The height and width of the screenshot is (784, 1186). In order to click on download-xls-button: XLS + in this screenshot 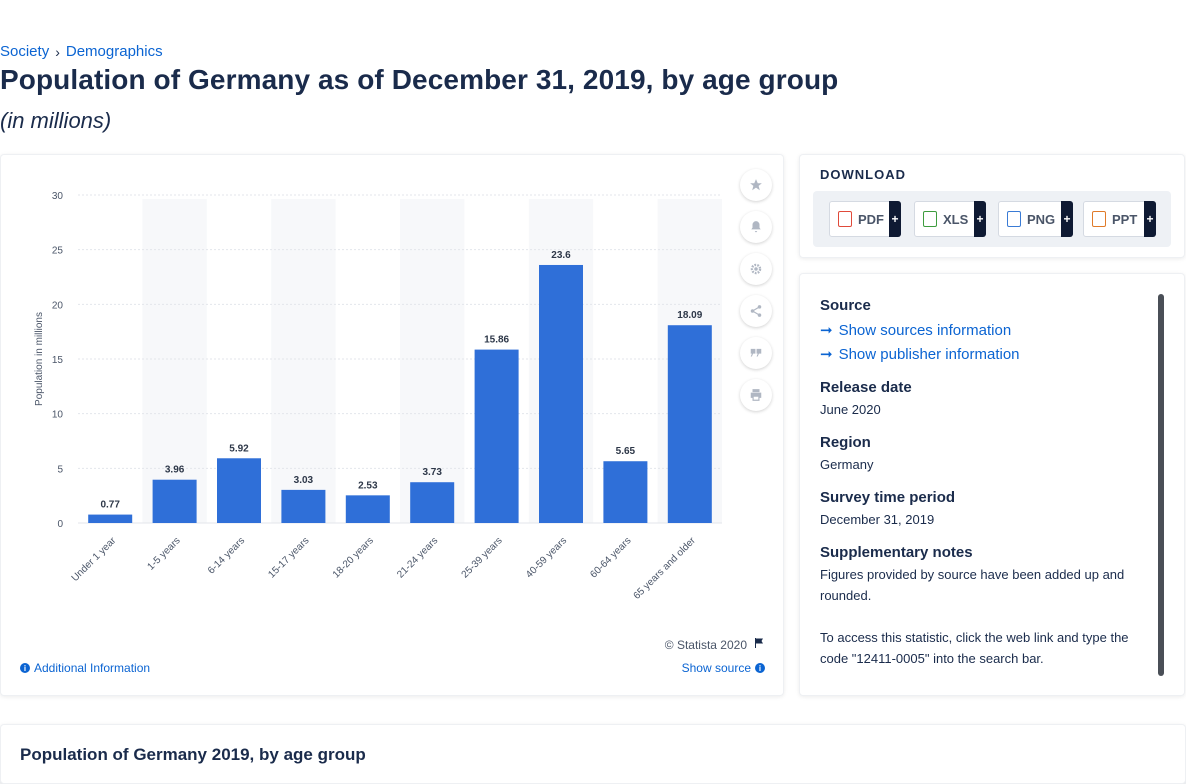, I will do `click(950, 219)`.